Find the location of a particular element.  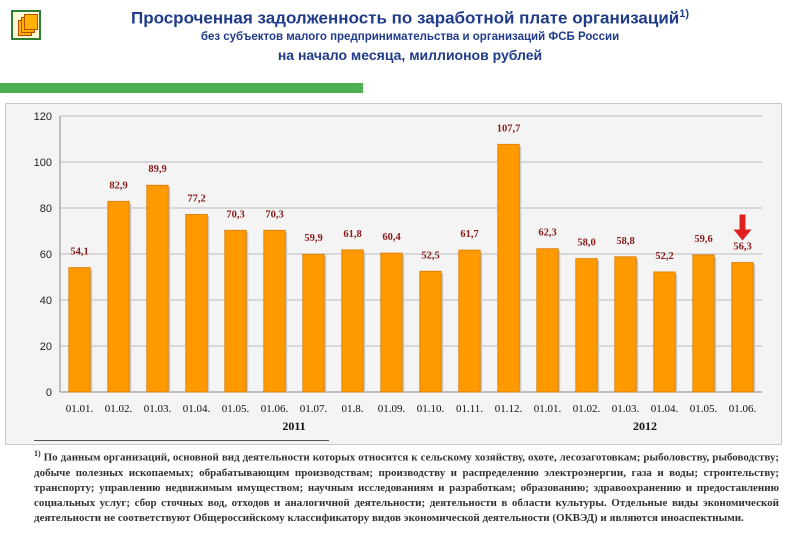

footnote-divider is located at coordinates (181, 440).